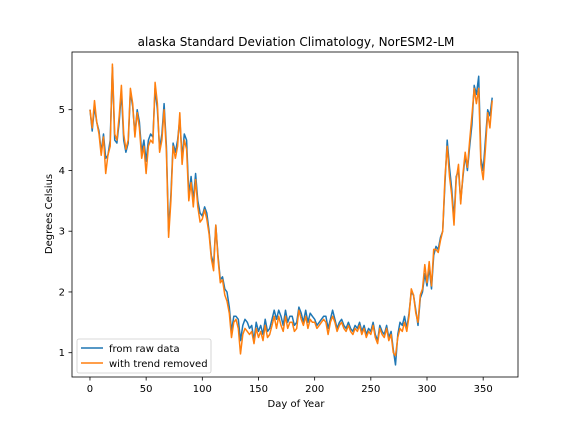 Image resolution: width=576 pixels, height=432 pixels. Describe the element at coordinates (62, 232) in the screenshot. I see `y-tick-label: 3` at that location.